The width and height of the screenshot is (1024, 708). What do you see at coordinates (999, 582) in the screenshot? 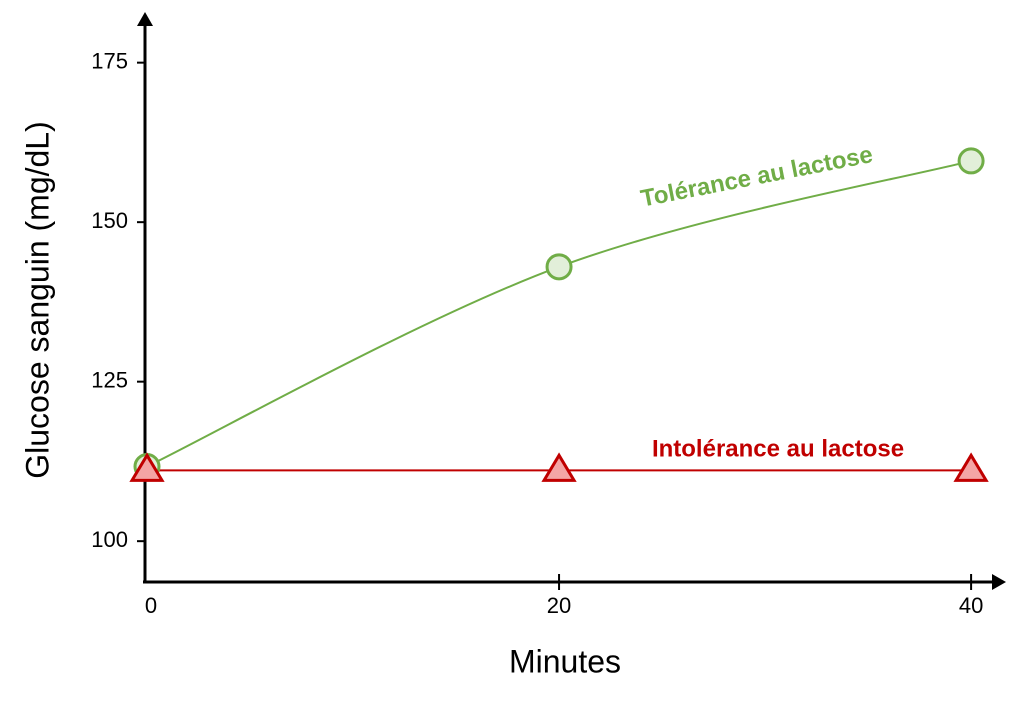
I see `x-axis-arrow` at bounding box center [999, 582].